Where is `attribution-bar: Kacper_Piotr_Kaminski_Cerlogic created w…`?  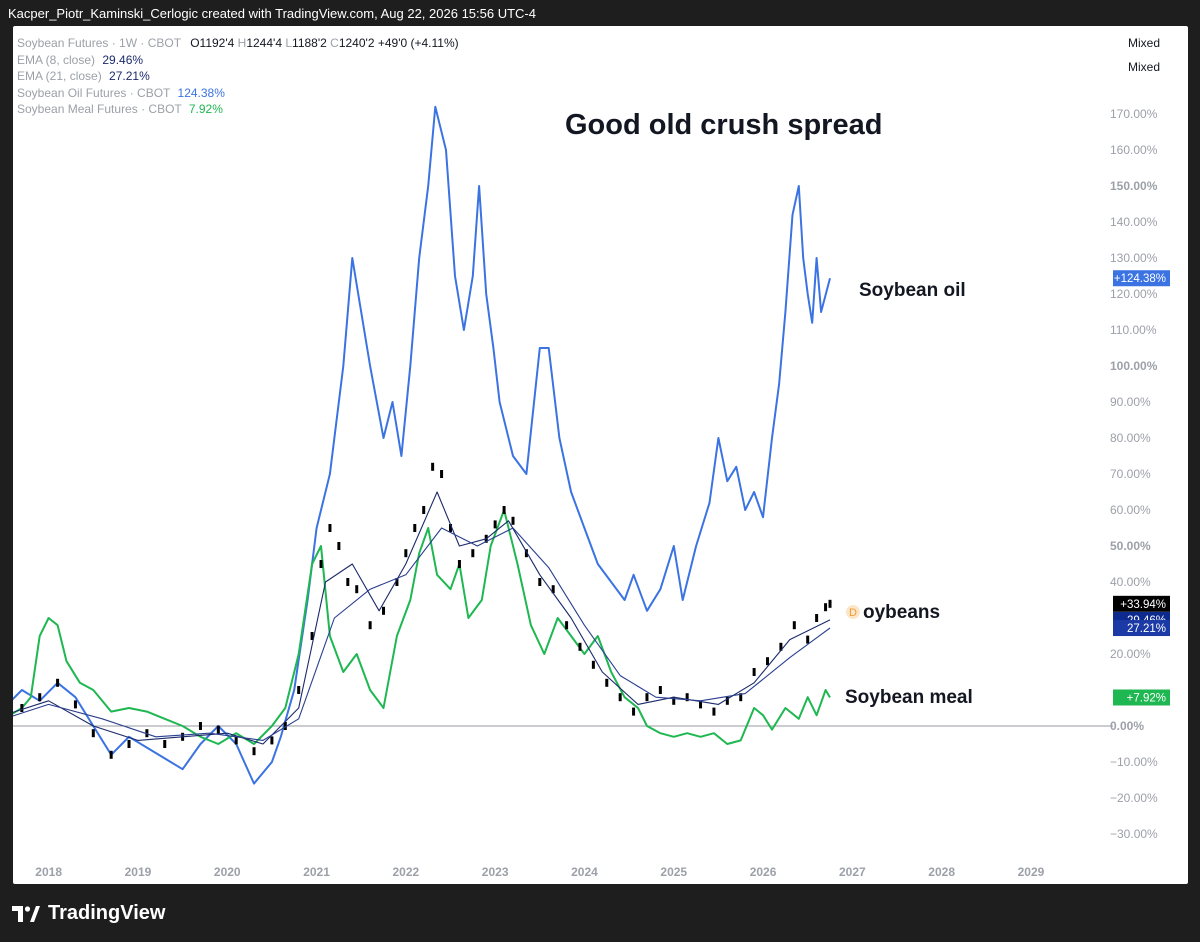
attribution-bar: Kacper_Piotr_Kaminski_Cerlogic created w… is located at coordinates (600, 13).